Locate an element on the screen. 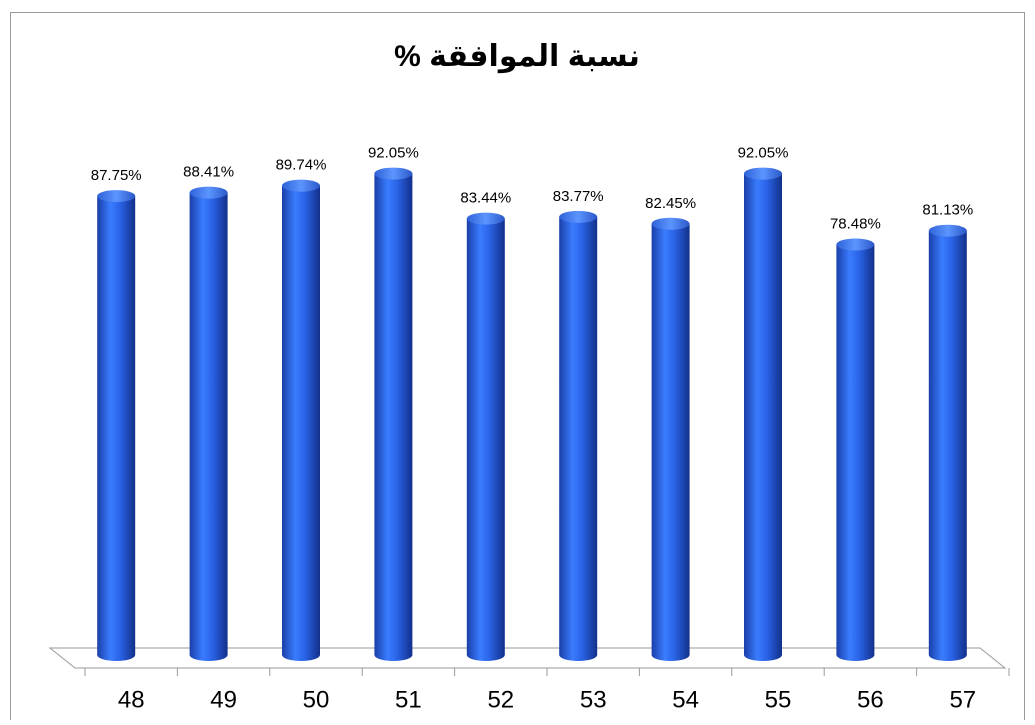 This screenshot has width=1035, height=725. value-label: 78.48% is located at coordinates (855, 224).